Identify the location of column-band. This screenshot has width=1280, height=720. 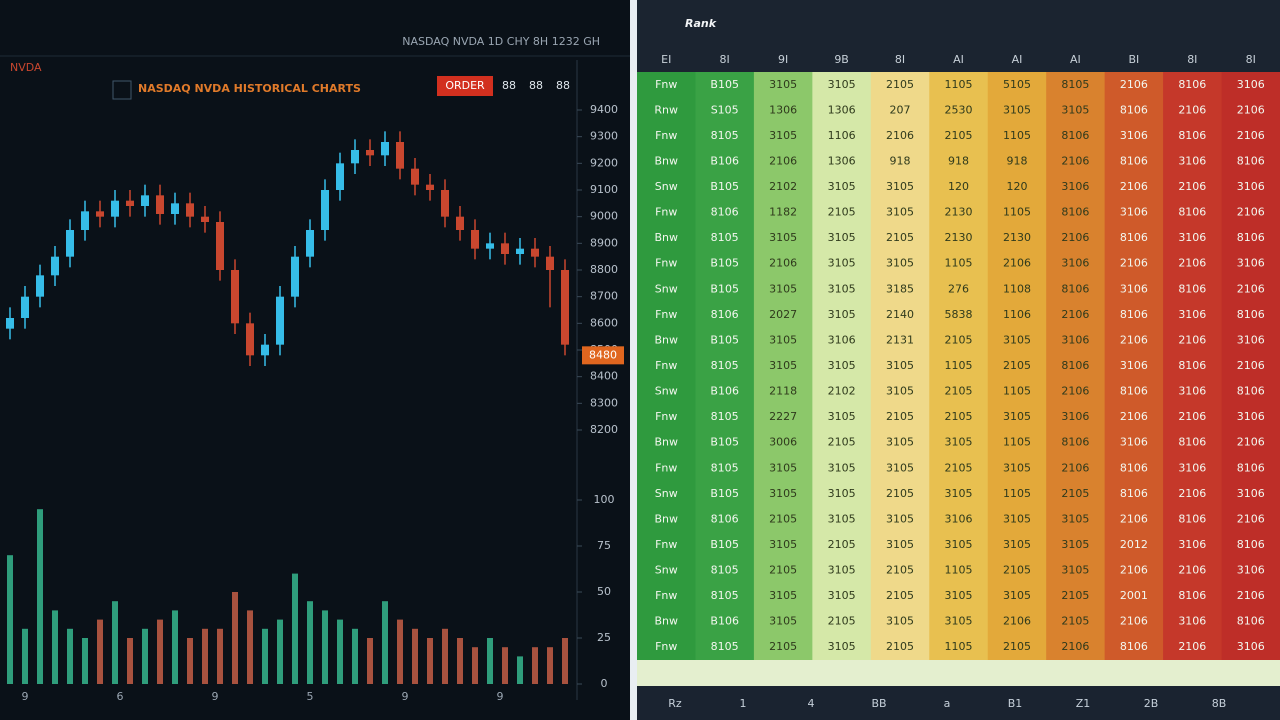
(783, 366).